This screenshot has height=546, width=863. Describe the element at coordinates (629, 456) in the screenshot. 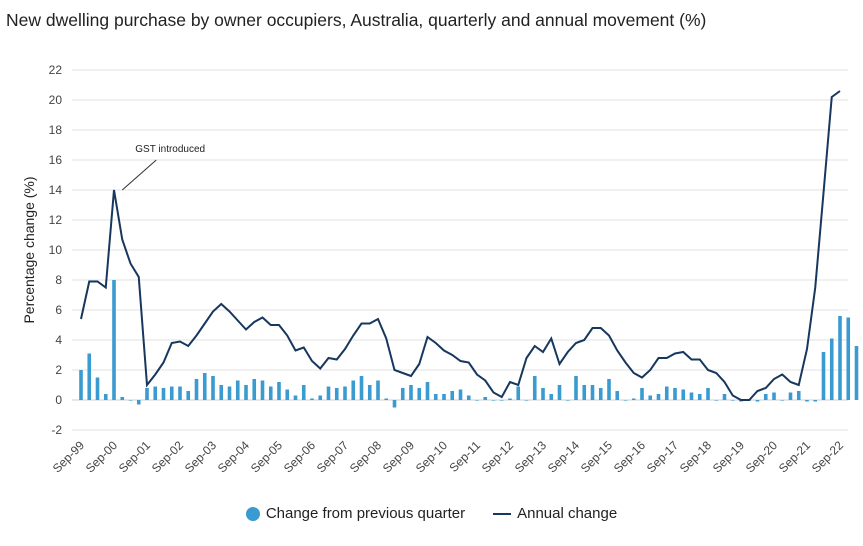

I see `x-tick-label: Sep-16` at that location.